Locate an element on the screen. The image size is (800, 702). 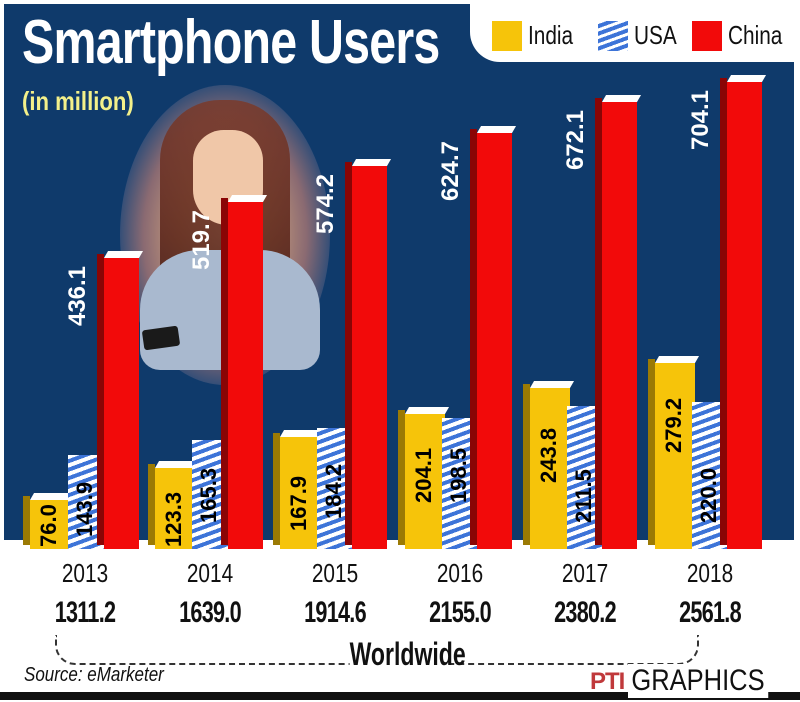
x-tick-2013: 2013 is located at coordinates (85, 573).